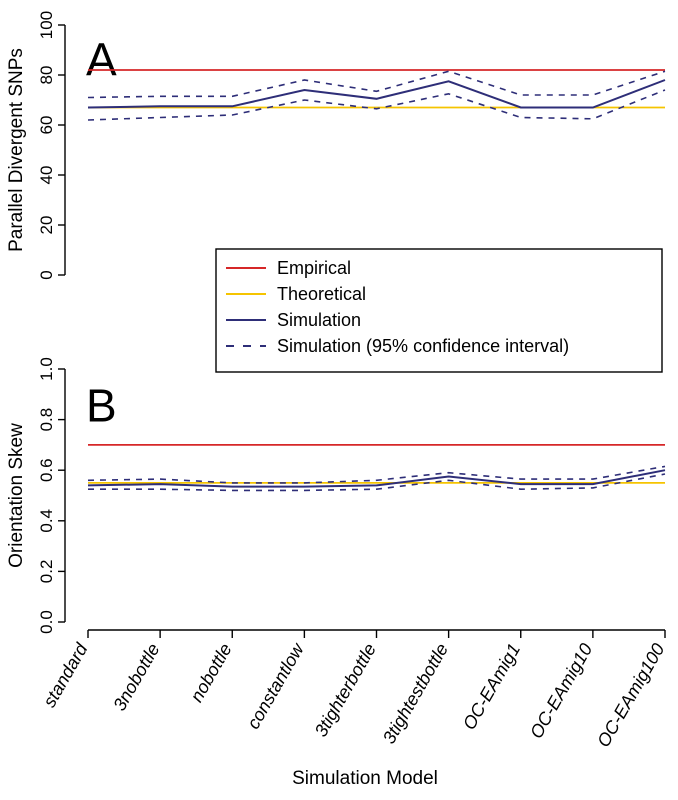  Describe the element at coordinates (561, 691) in the screenshot. I see `x-tick-label: OC-EAmig10` at that location.